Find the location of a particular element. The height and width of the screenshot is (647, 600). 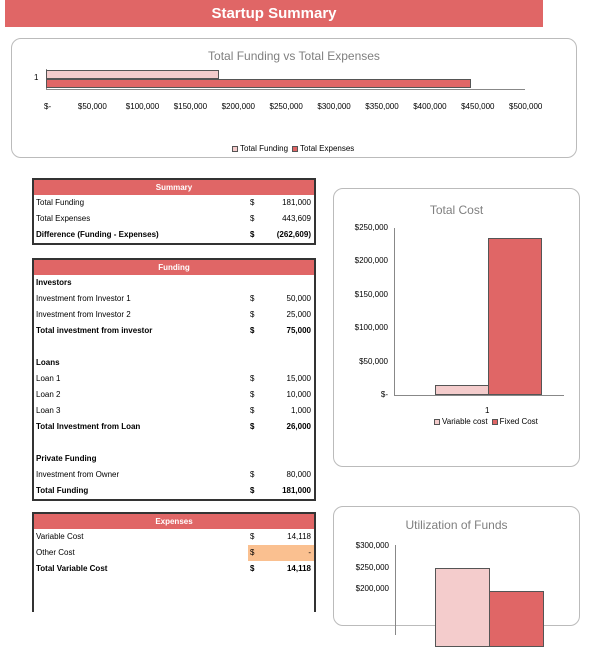

x-tick-label: $300,000 is located at coordinates (333, 106).